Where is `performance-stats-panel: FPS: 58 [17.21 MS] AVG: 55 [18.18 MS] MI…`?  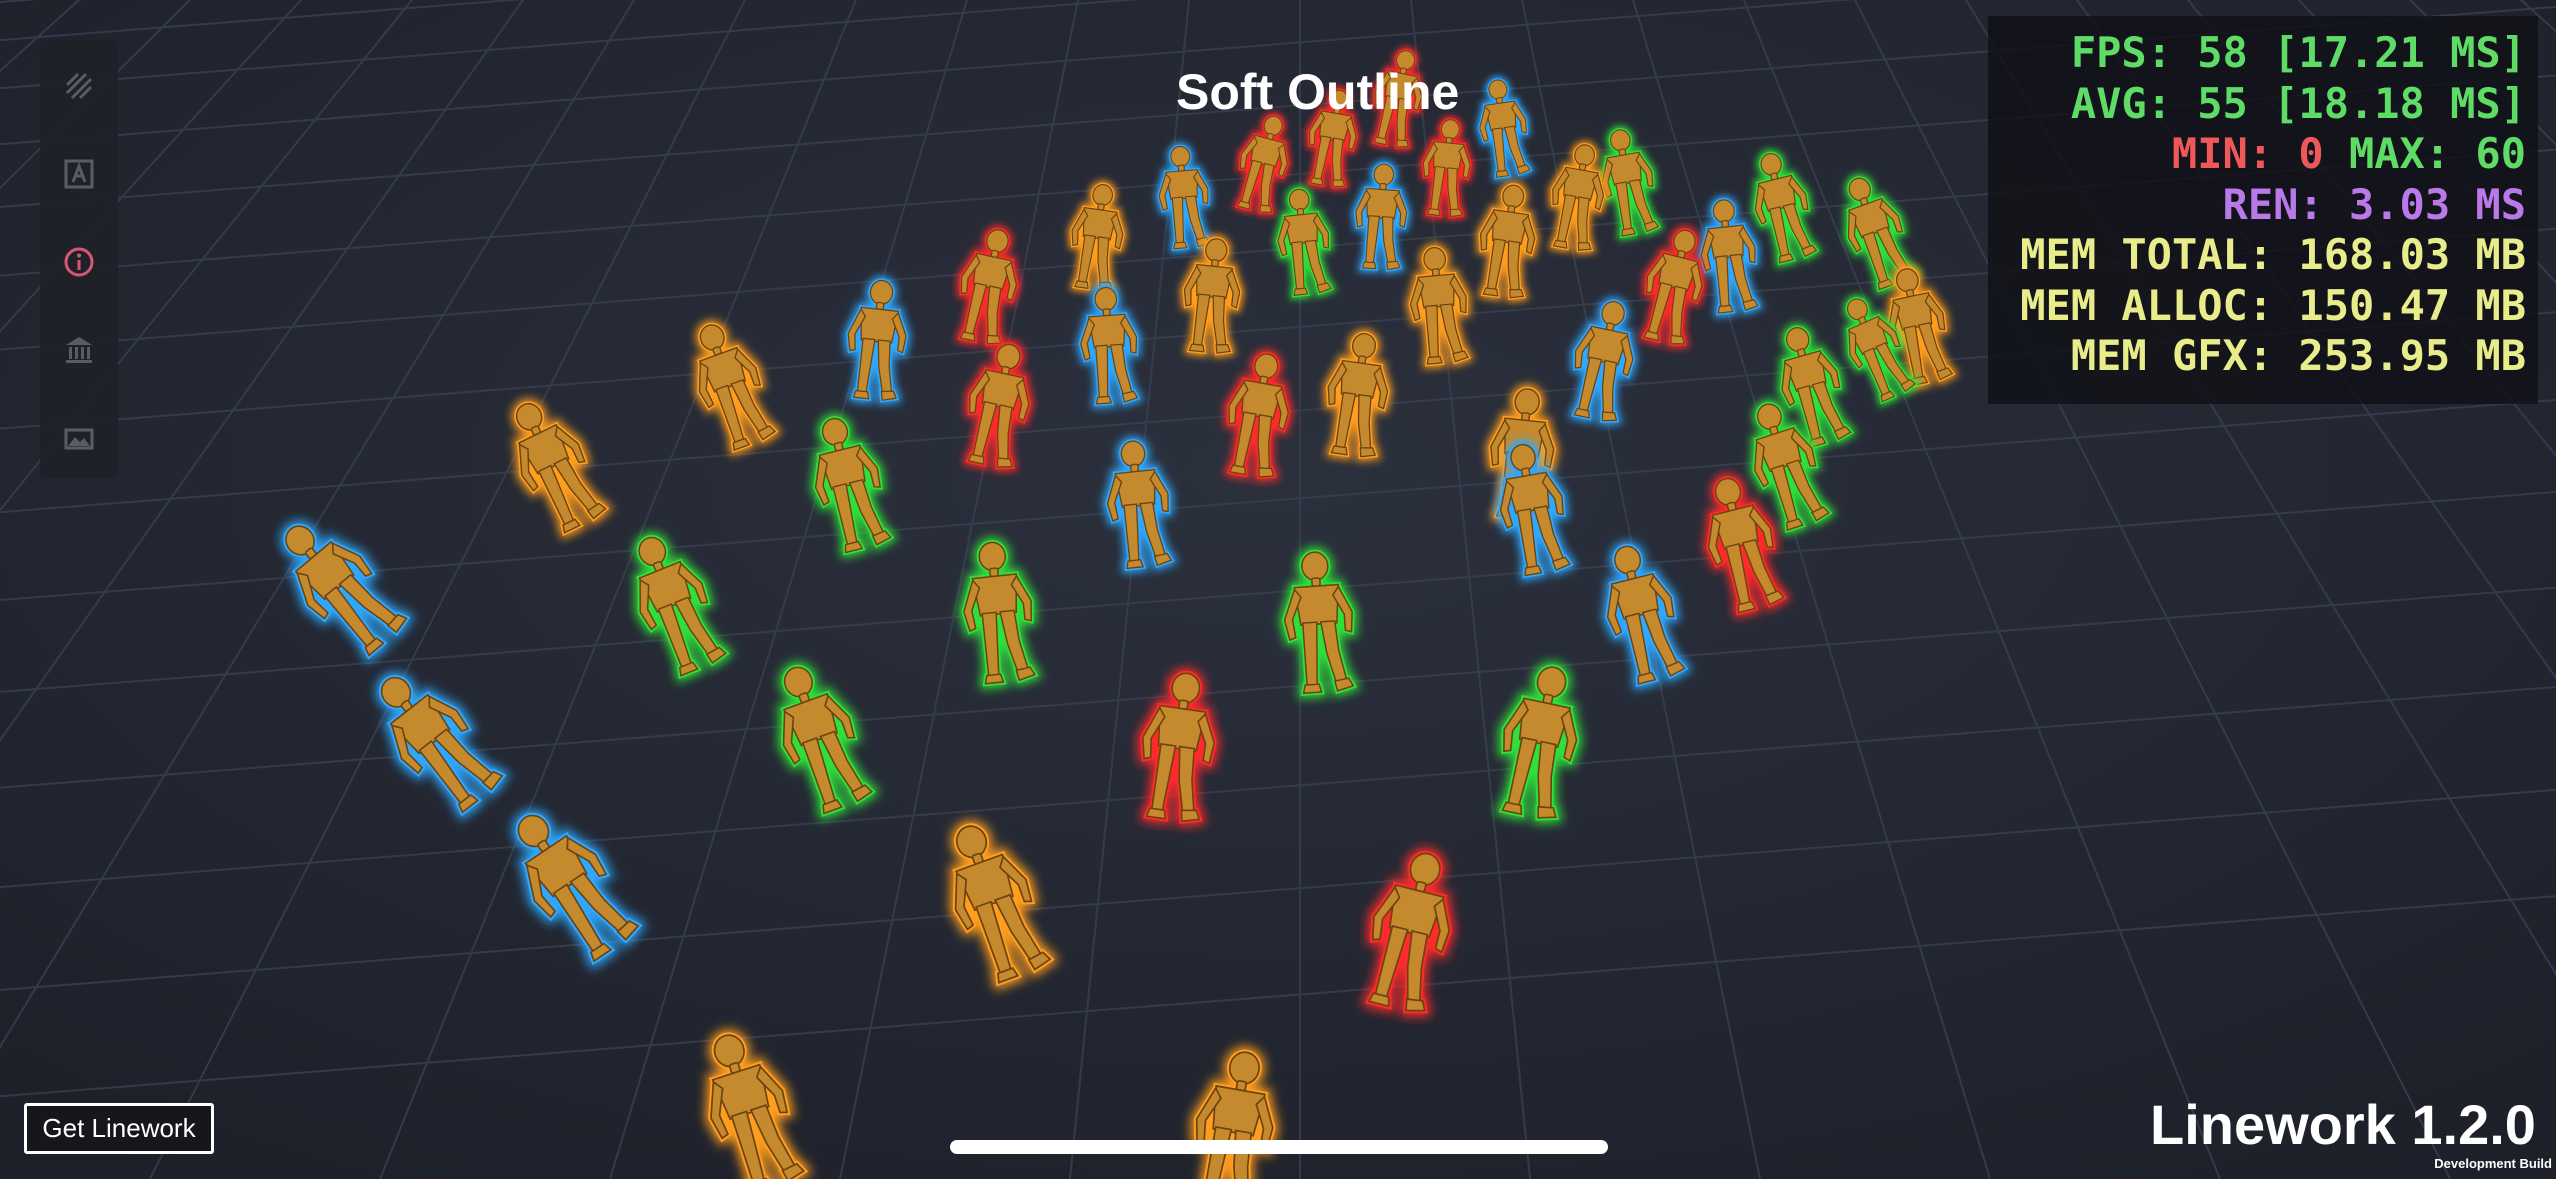 performance-stats-panel: FPS: 58 [17.21 MS] AVG: 55 [18.18 MS] MI… is located at coordinates (2263, 210).